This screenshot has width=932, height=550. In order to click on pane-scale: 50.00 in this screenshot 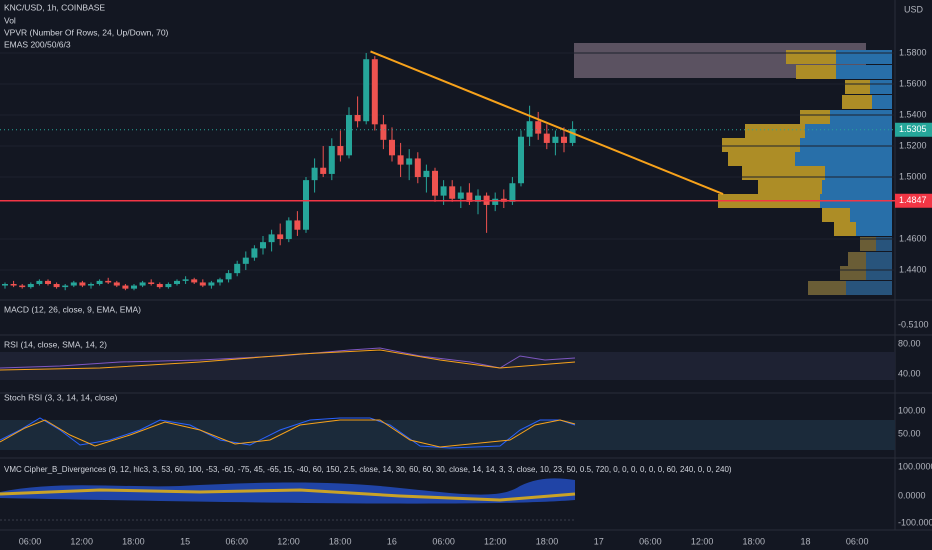, I will do `click(909, 433)`.